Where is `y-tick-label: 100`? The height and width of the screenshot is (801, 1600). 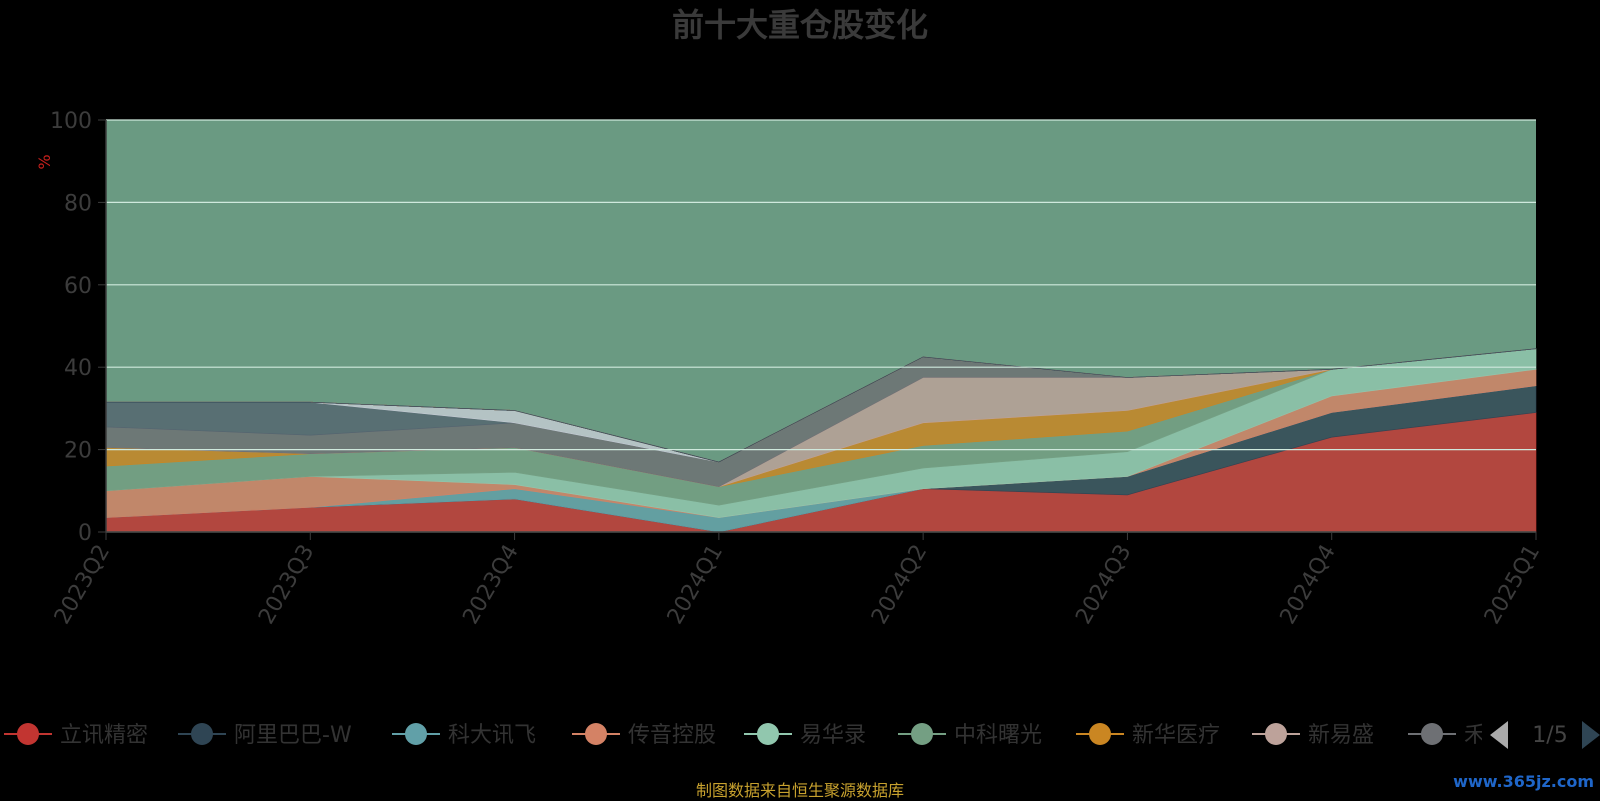
y-tick-label: 100 is located at coordinates (71, 121).